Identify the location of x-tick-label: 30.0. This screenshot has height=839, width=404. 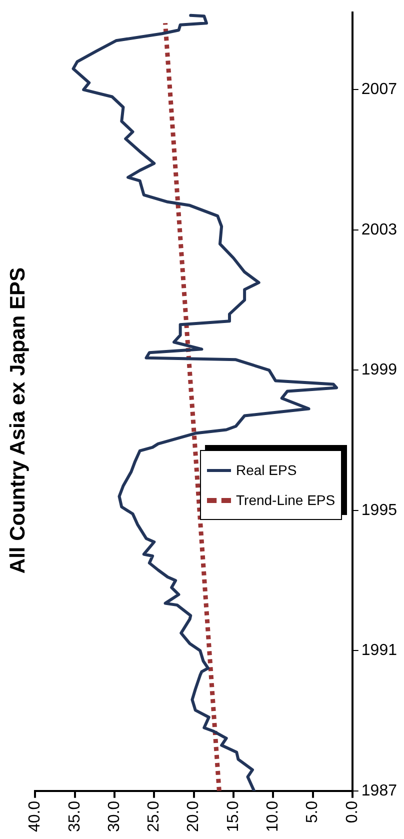
(114, 816).